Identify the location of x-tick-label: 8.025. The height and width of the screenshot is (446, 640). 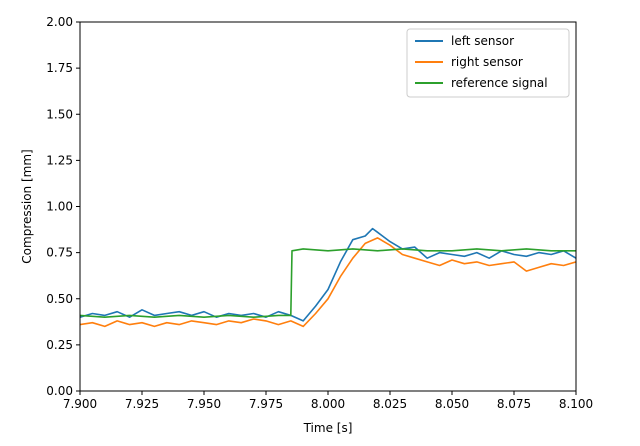
(390, 404).